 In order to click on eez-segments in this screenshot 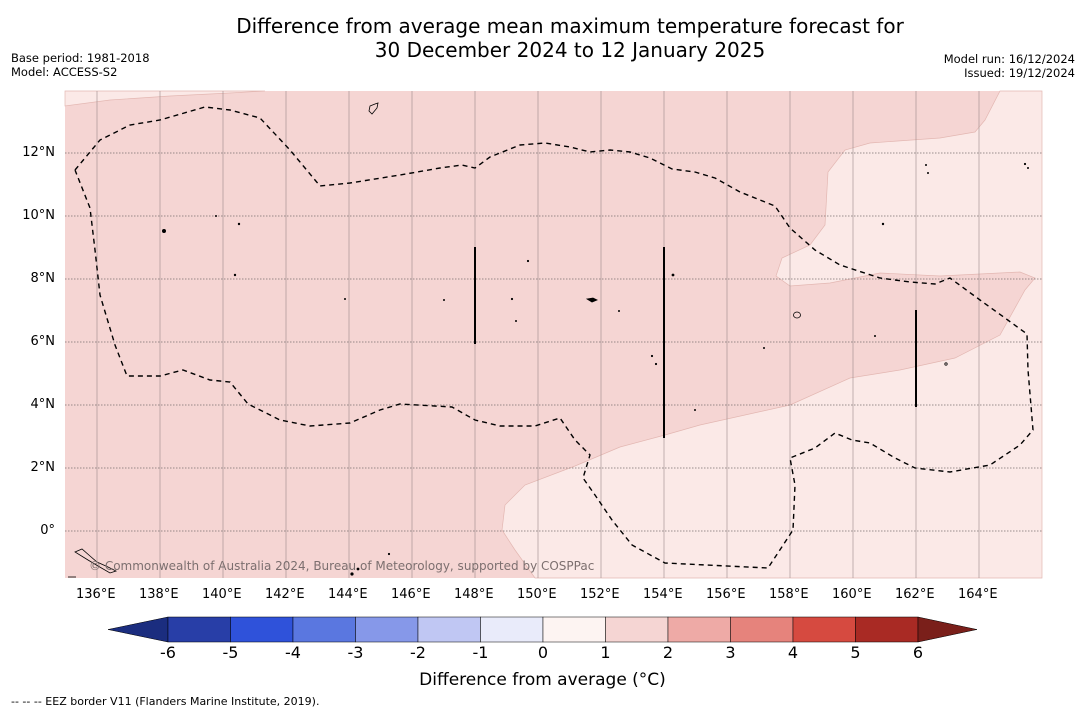, I will do `click(695, 342)`.